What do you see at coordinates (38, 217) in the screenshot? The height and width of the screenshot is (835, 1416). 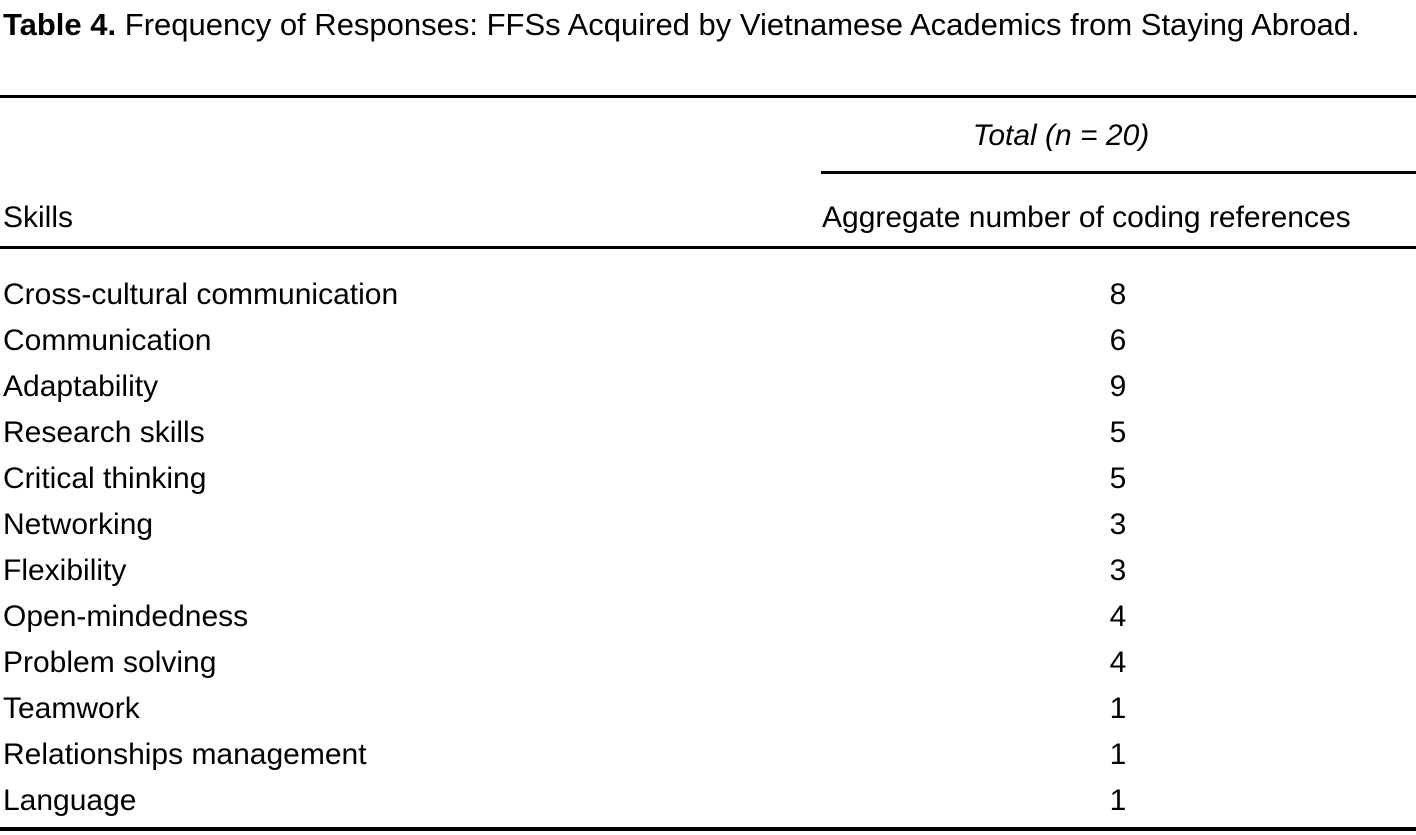 I see `column-header-skills: Skills` at bounding box center [38, 217].